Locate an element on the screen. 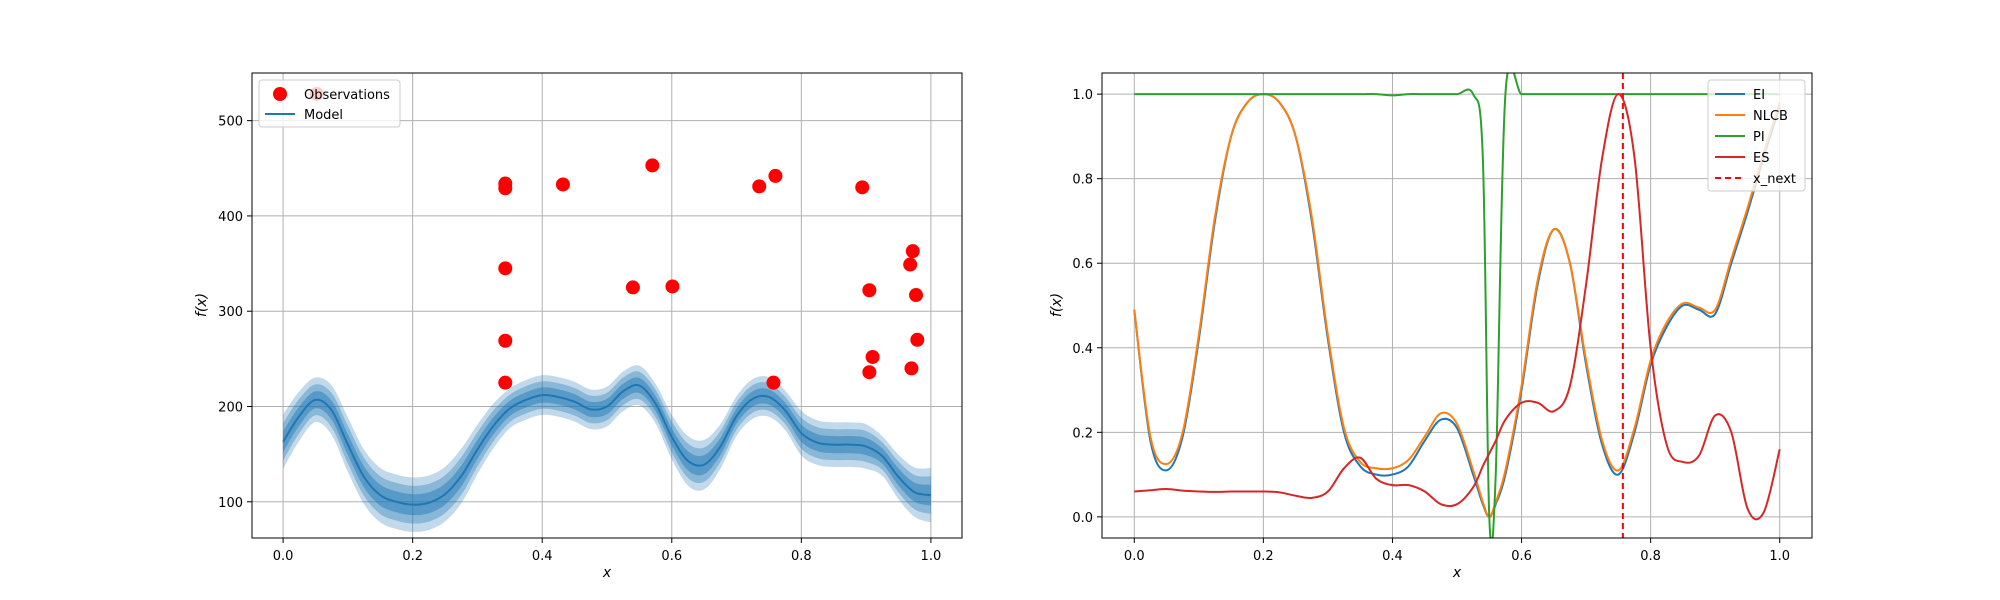  right-x-tick-label: 0.0 is located at coordinates (1134, 556).